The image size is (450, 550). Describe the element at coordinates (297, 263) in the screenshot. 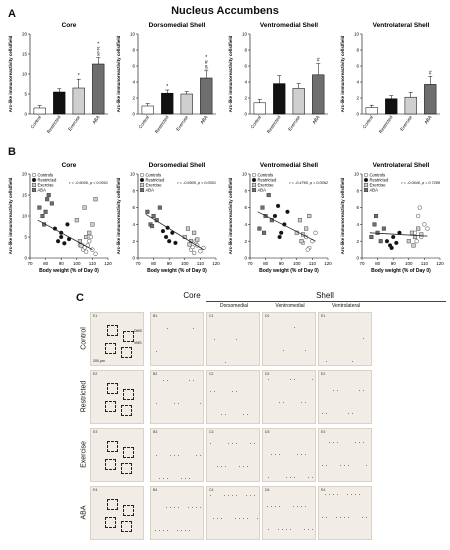

I see `x-tick-label: 100` at that location.